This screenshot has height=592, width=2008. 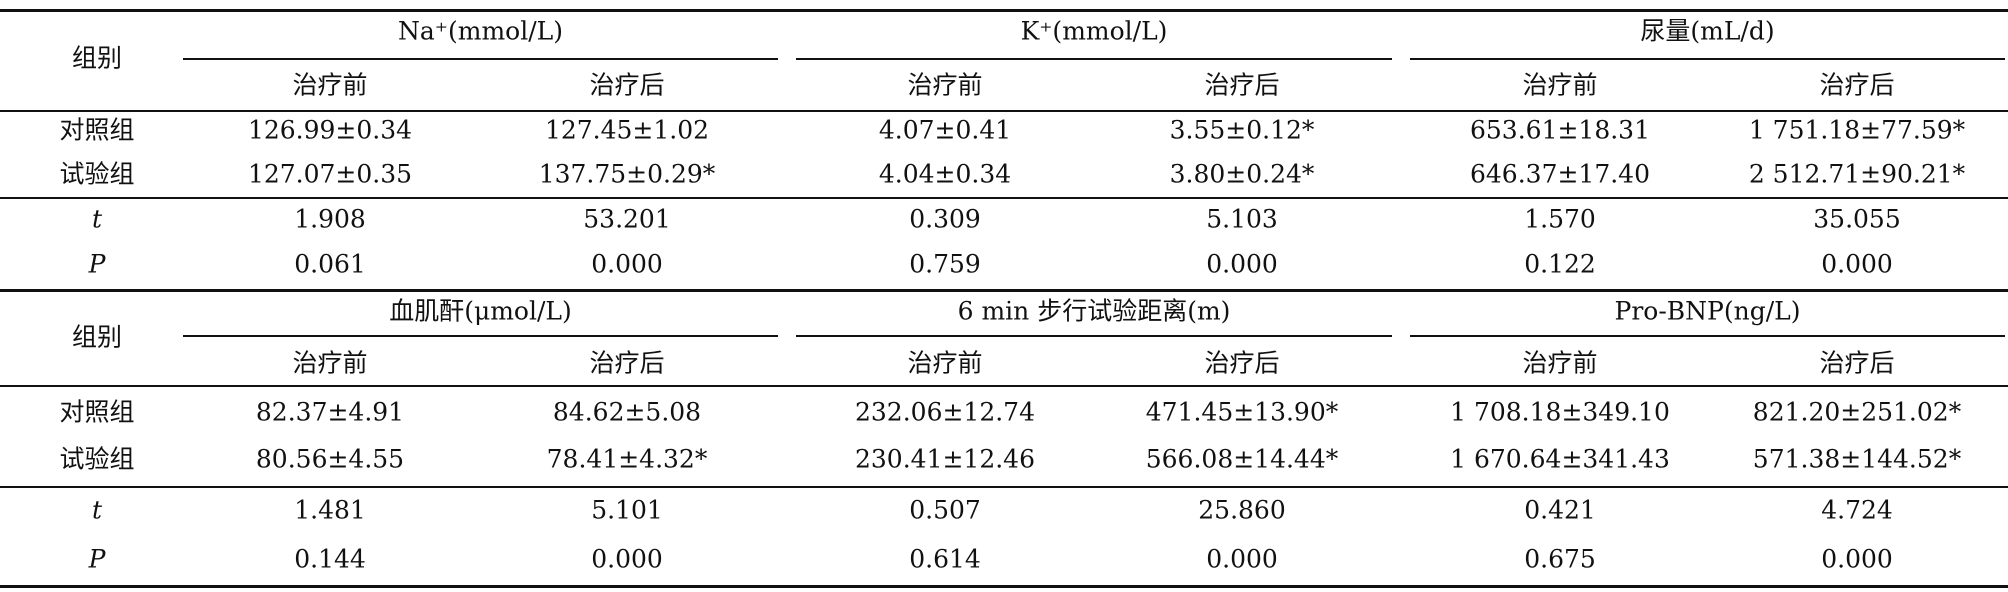 I want to click on cell: 53.201, so click(x=627, y=219).